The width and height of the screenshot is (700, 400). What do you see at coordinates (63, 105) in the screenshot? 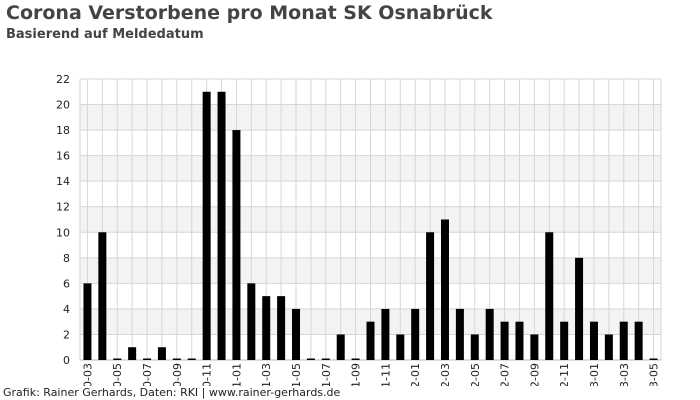
I see `y-tick-label: 20` at bounding box center [63, 105].